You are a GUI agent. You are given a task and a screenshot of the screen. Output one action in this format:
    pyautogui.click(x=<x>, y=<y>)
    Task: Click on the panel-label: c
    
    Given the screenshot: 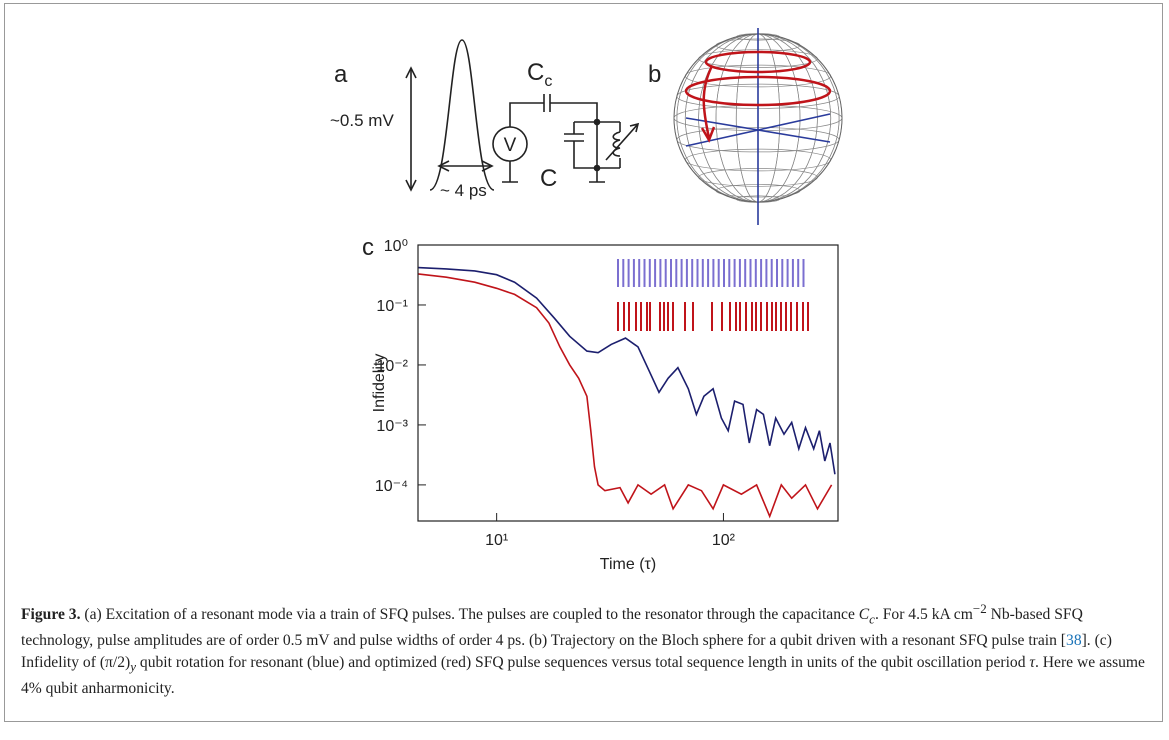 What is the action you would take?
    pyautogui.click(x=368, y=247)
    